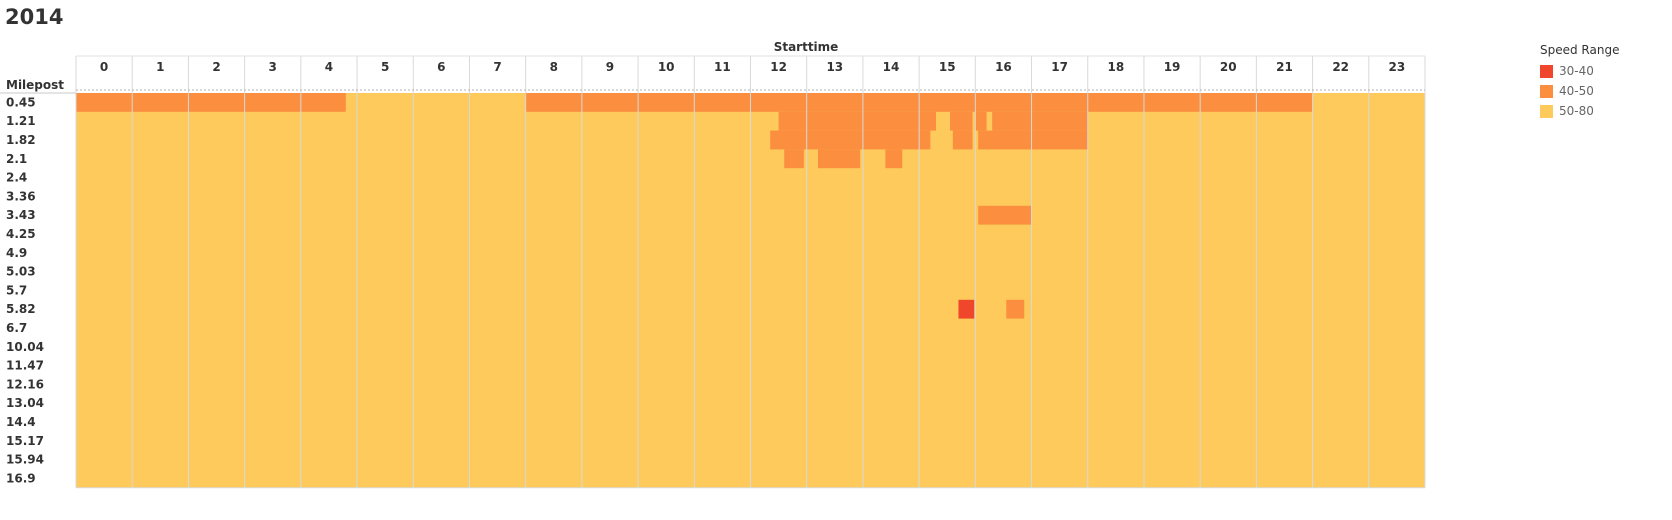 The width and height of the screenshot is (1672, 520). What do you see at coordinates (1284, 67) in the screenshot?
I see `x-tick-label: 21` at bounding box center [1284, 67].